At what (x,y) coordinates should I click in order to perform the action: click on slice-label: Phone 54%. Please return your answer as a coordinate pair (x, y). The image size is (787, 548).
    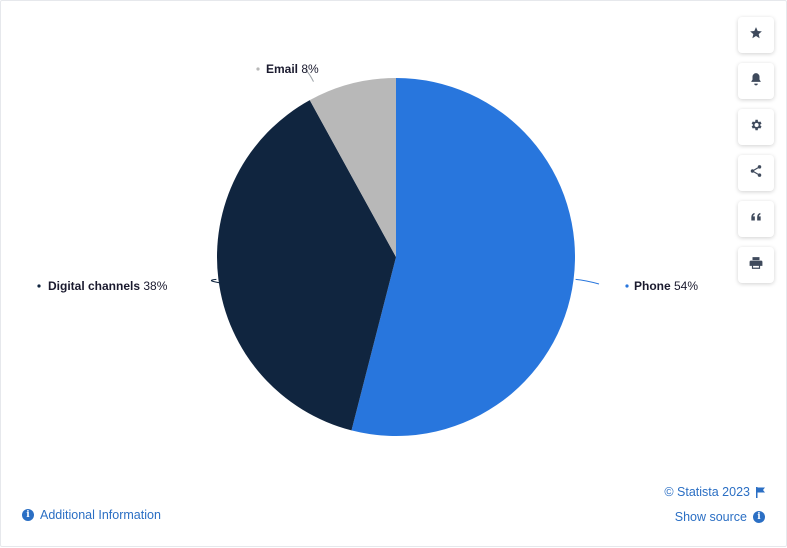
    Looking at the image, I should click on (666, 286).